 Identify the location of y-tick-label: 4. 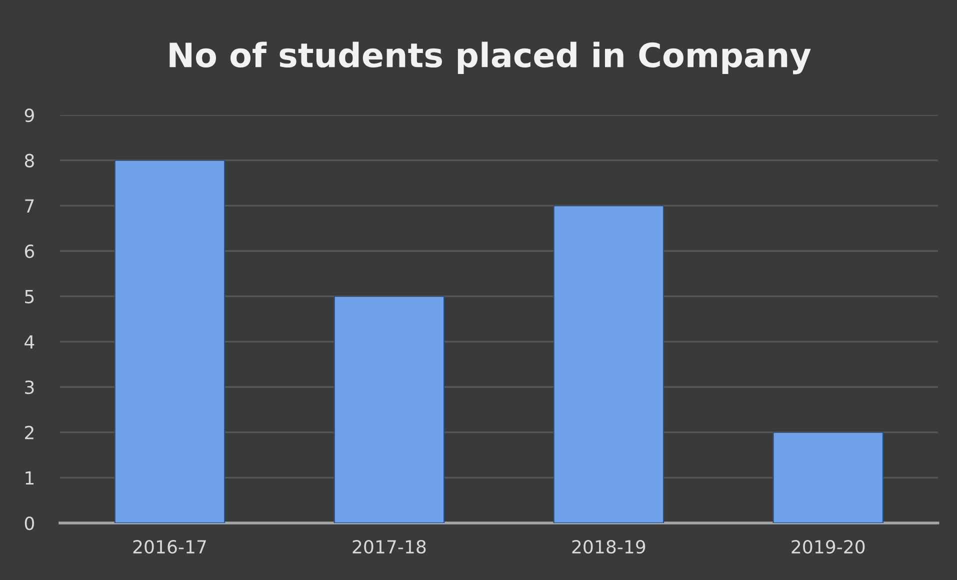
(29, 342).